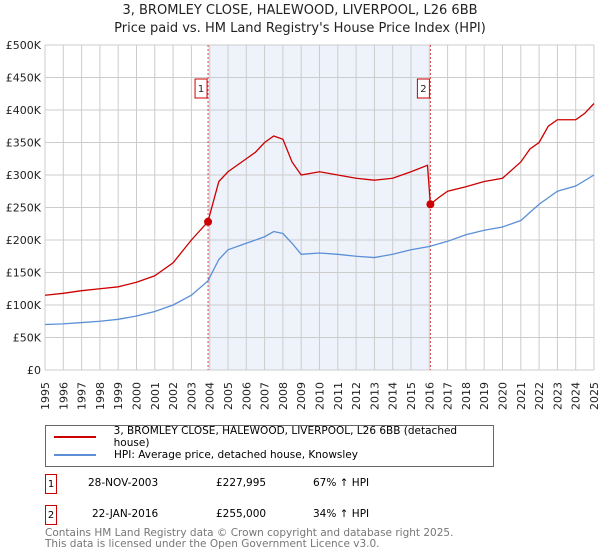 This screenshot has height=560, width=600. What do you see at coordinates (411, 396) in the screenshot?
I see `x-tick-label: 2015` at bounding box center [411, 396].